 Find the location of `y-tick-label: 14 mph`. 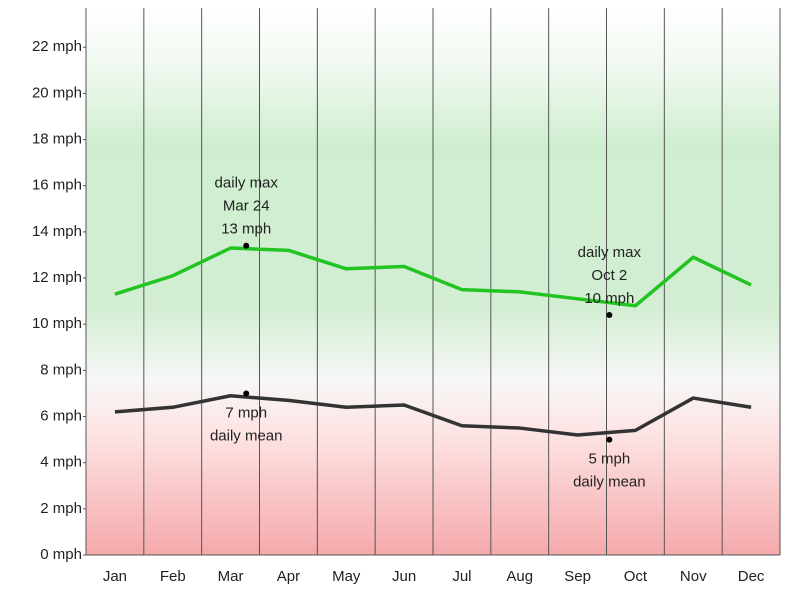

y-tick-label: 14 mph is located at coordinates (57, 231).